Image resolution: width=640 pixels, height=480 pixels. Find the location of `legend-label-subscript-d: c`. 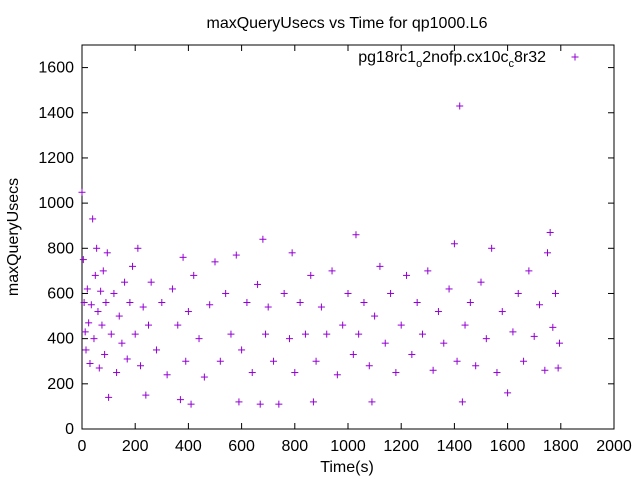

legend-label-subscript-d: c is located at coordinates (511, 64).